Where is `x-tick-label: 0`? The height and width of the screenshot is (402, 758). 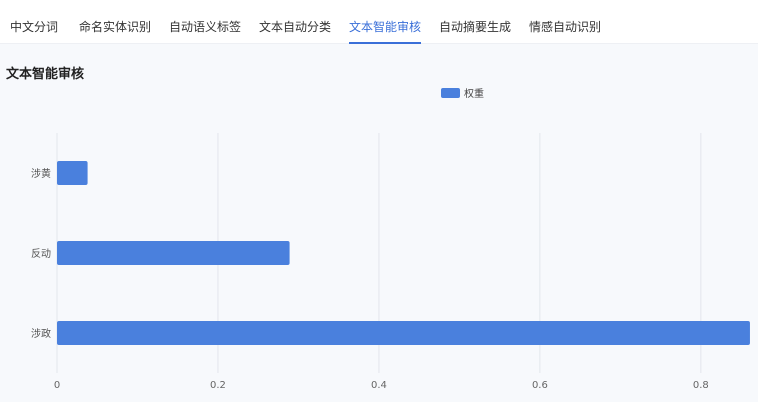
x-tick-label: 0 is located at coordinates (57, 385).